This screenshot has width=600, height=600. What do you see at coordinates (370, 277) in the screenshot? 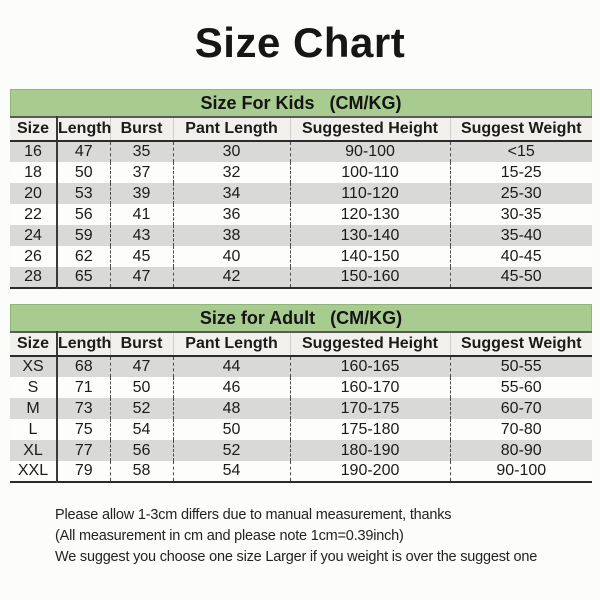
I see `table-cell: 150-160` at bounding box center [370, 277].